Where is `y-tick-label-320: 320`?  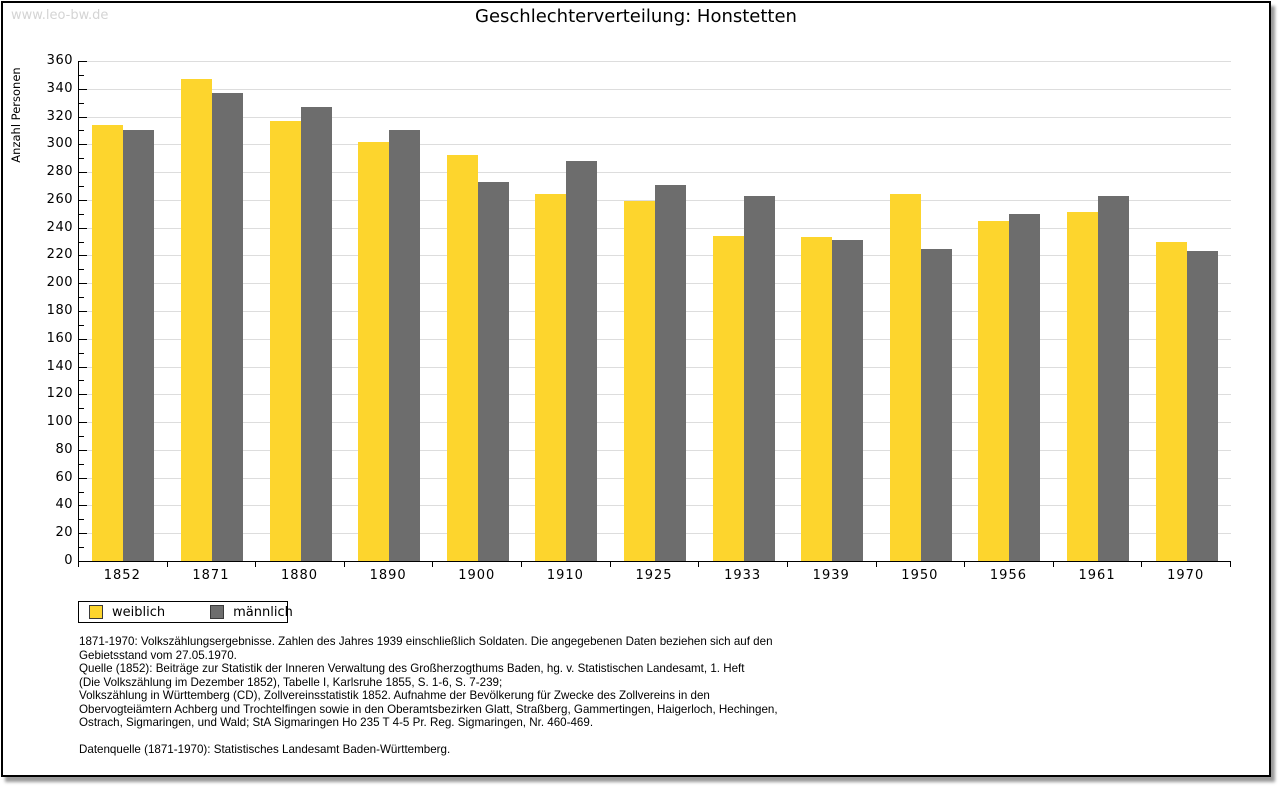 y-tick-label-320: 320 is located at coordinates (59, 116).